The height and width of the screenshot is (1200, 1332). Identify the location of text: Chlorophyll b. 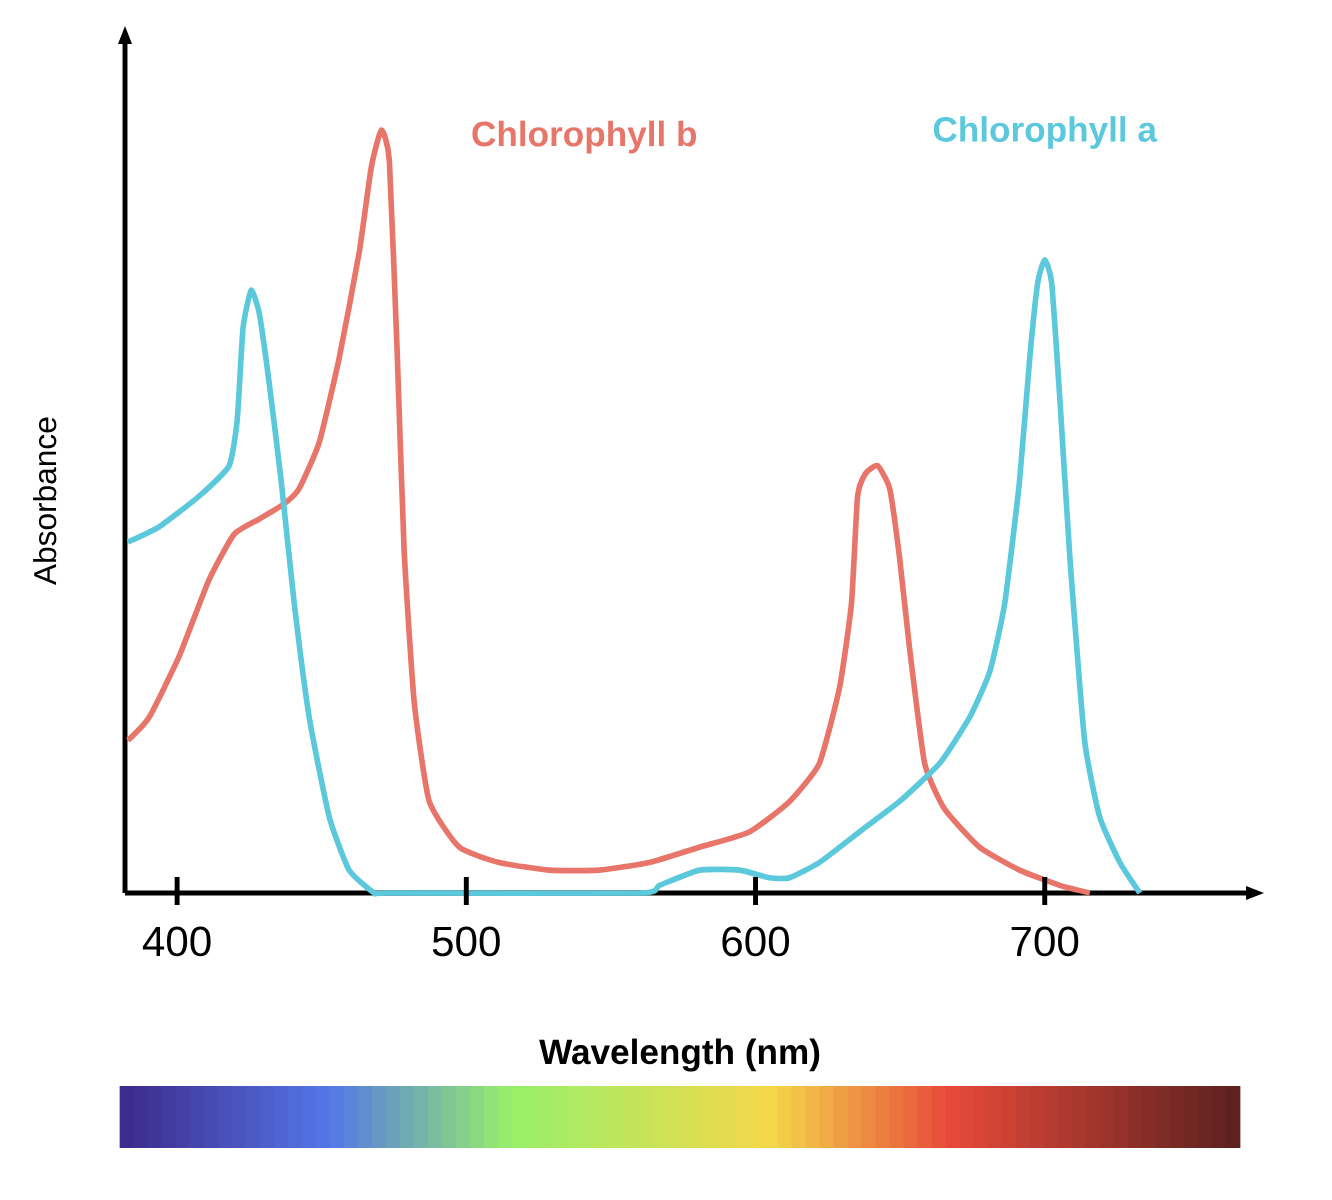
(584, 137).